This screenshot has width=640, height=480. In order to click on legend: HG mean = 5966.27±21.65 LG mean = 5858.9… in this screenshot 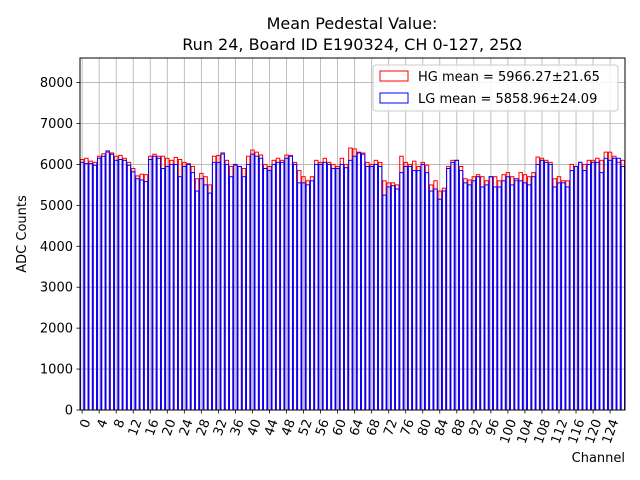, I will do `click(495, 88)`.